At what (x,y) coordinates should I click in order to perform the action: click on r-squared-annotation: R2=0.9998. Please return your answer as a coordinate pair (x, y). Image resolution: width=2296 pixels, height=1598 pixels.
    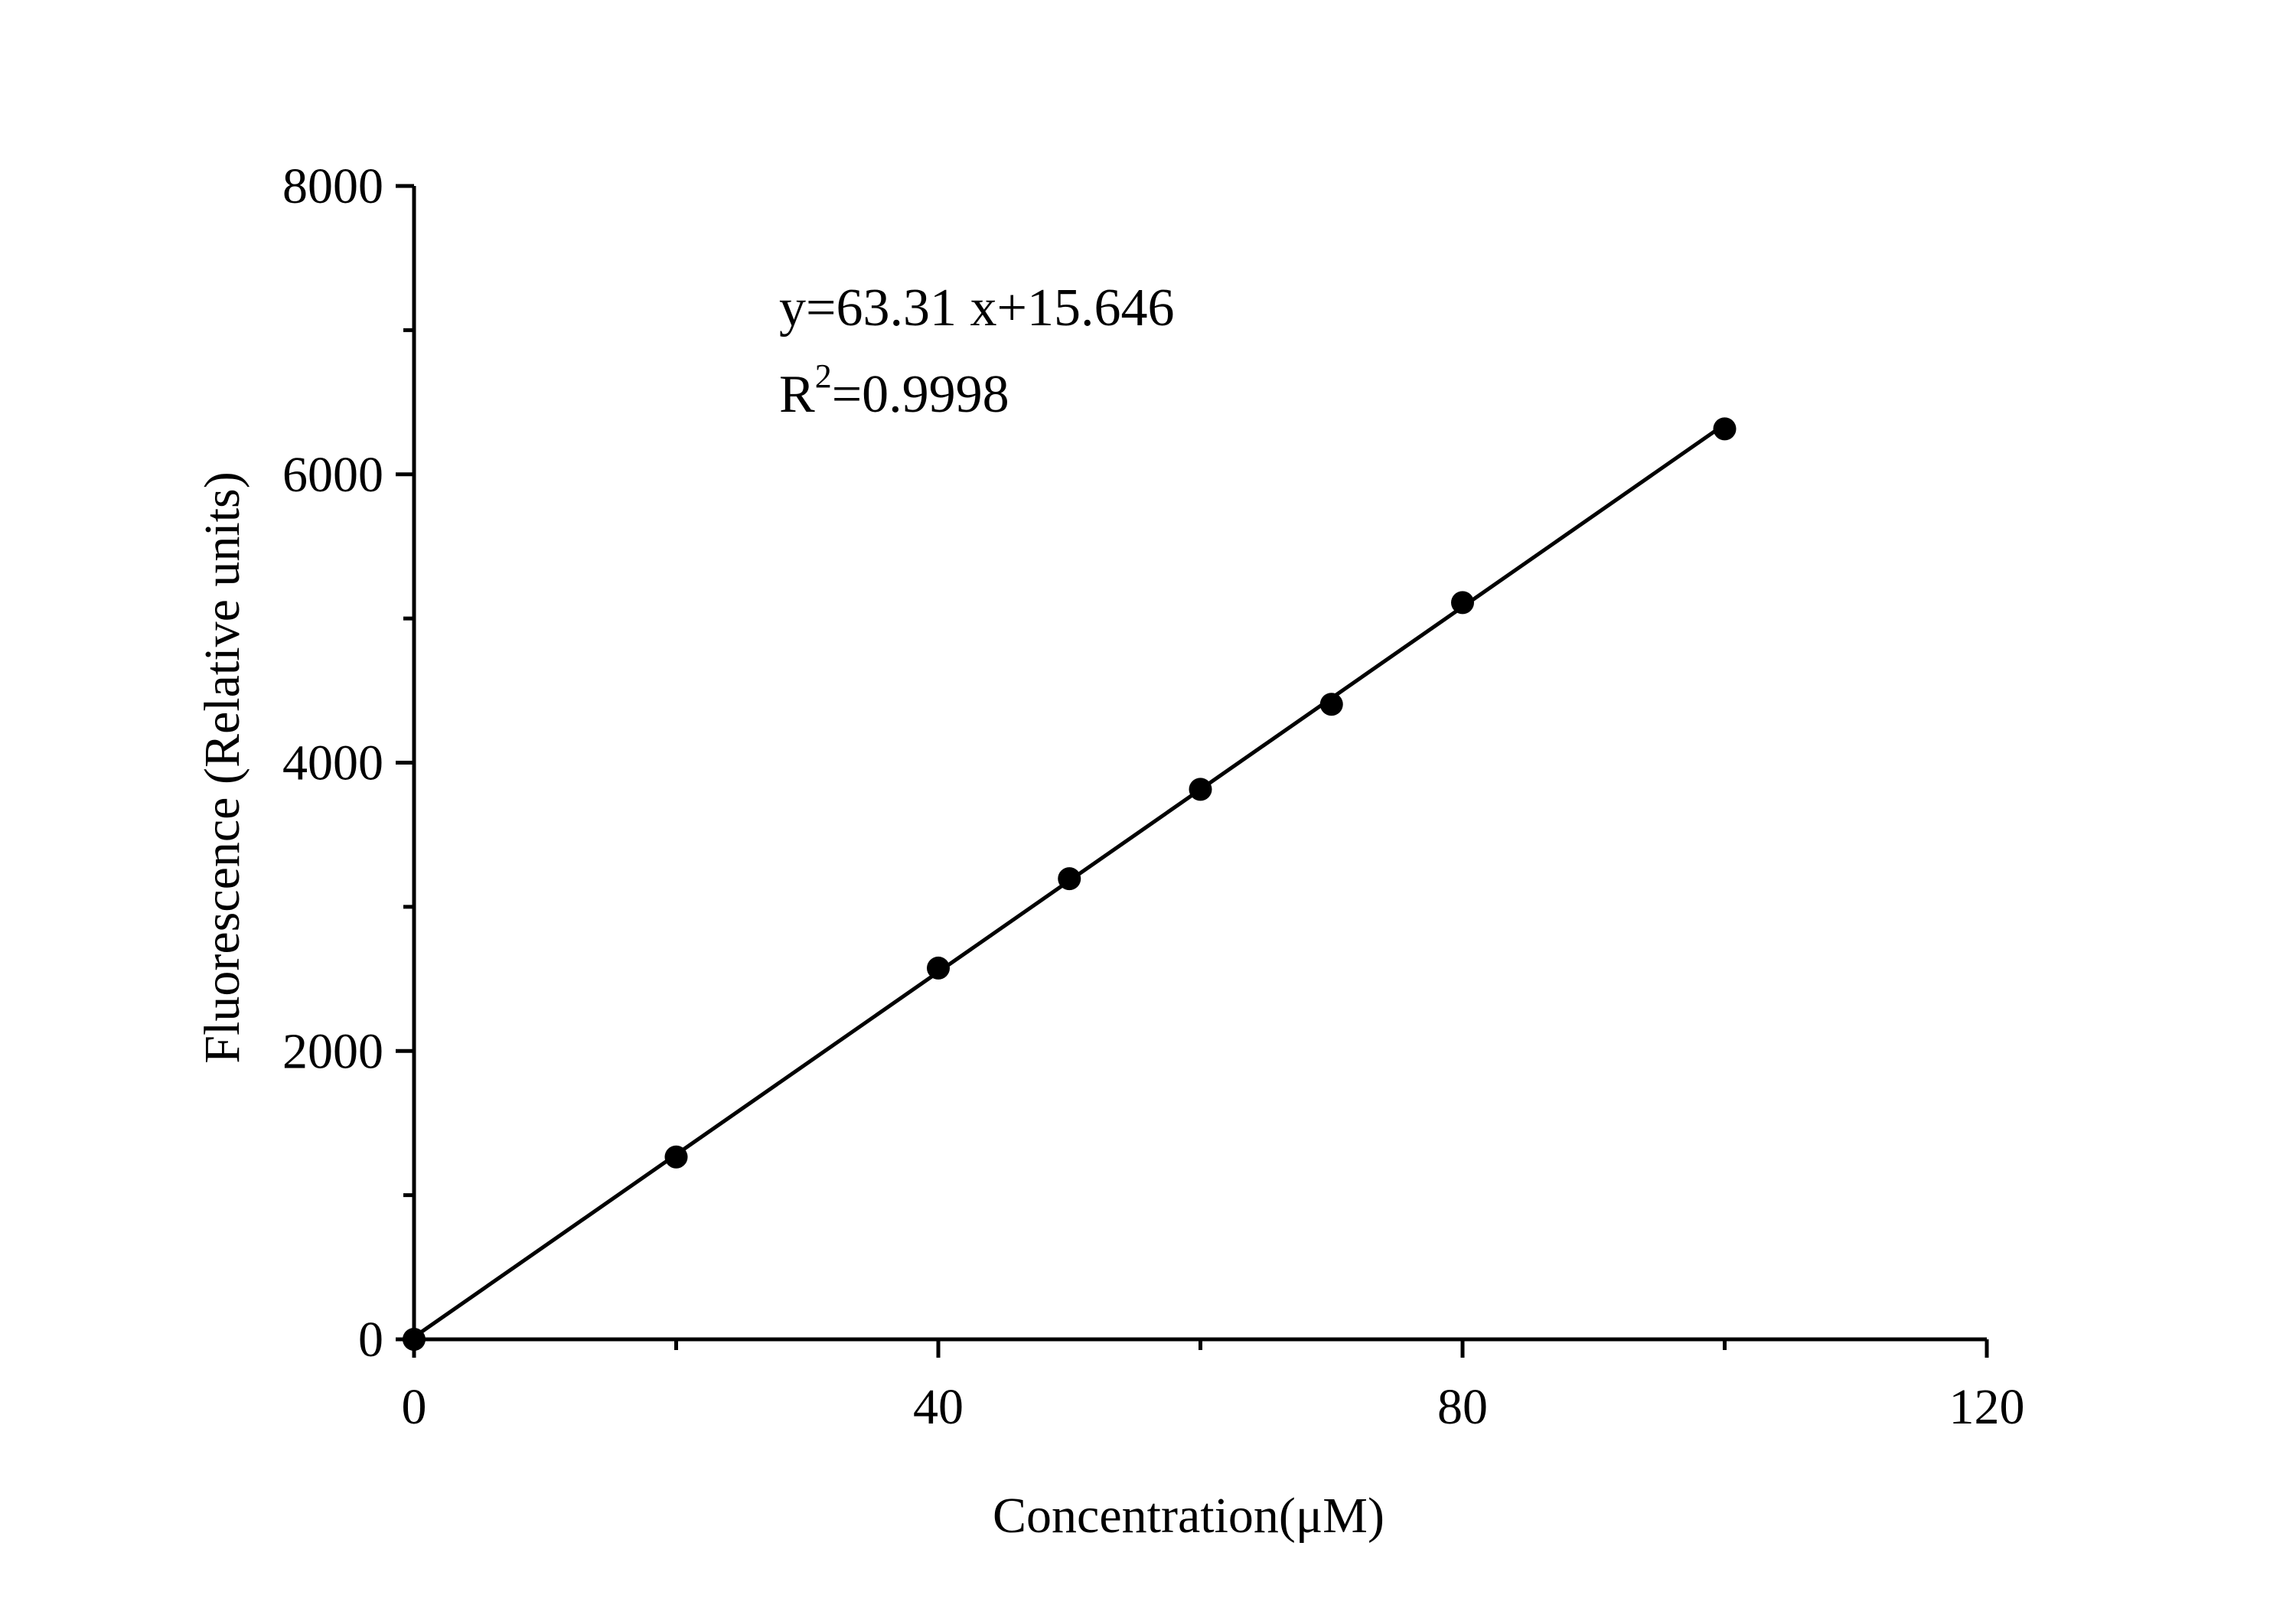
    Looking at the image, I should click on (894, 390).